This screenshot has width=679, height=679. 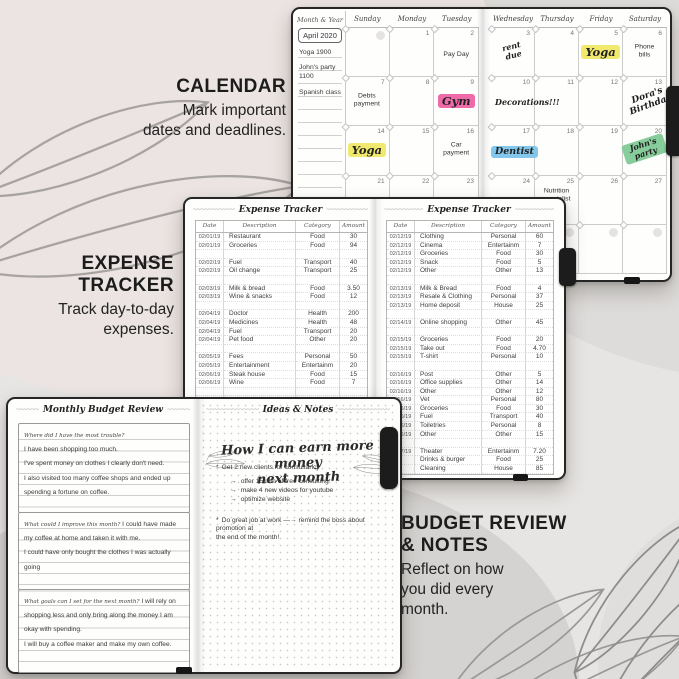 What do you see at coordinates (353, 323) in the screenshot?
I see `cell-amount: 48` at bounding box center [353, 323].